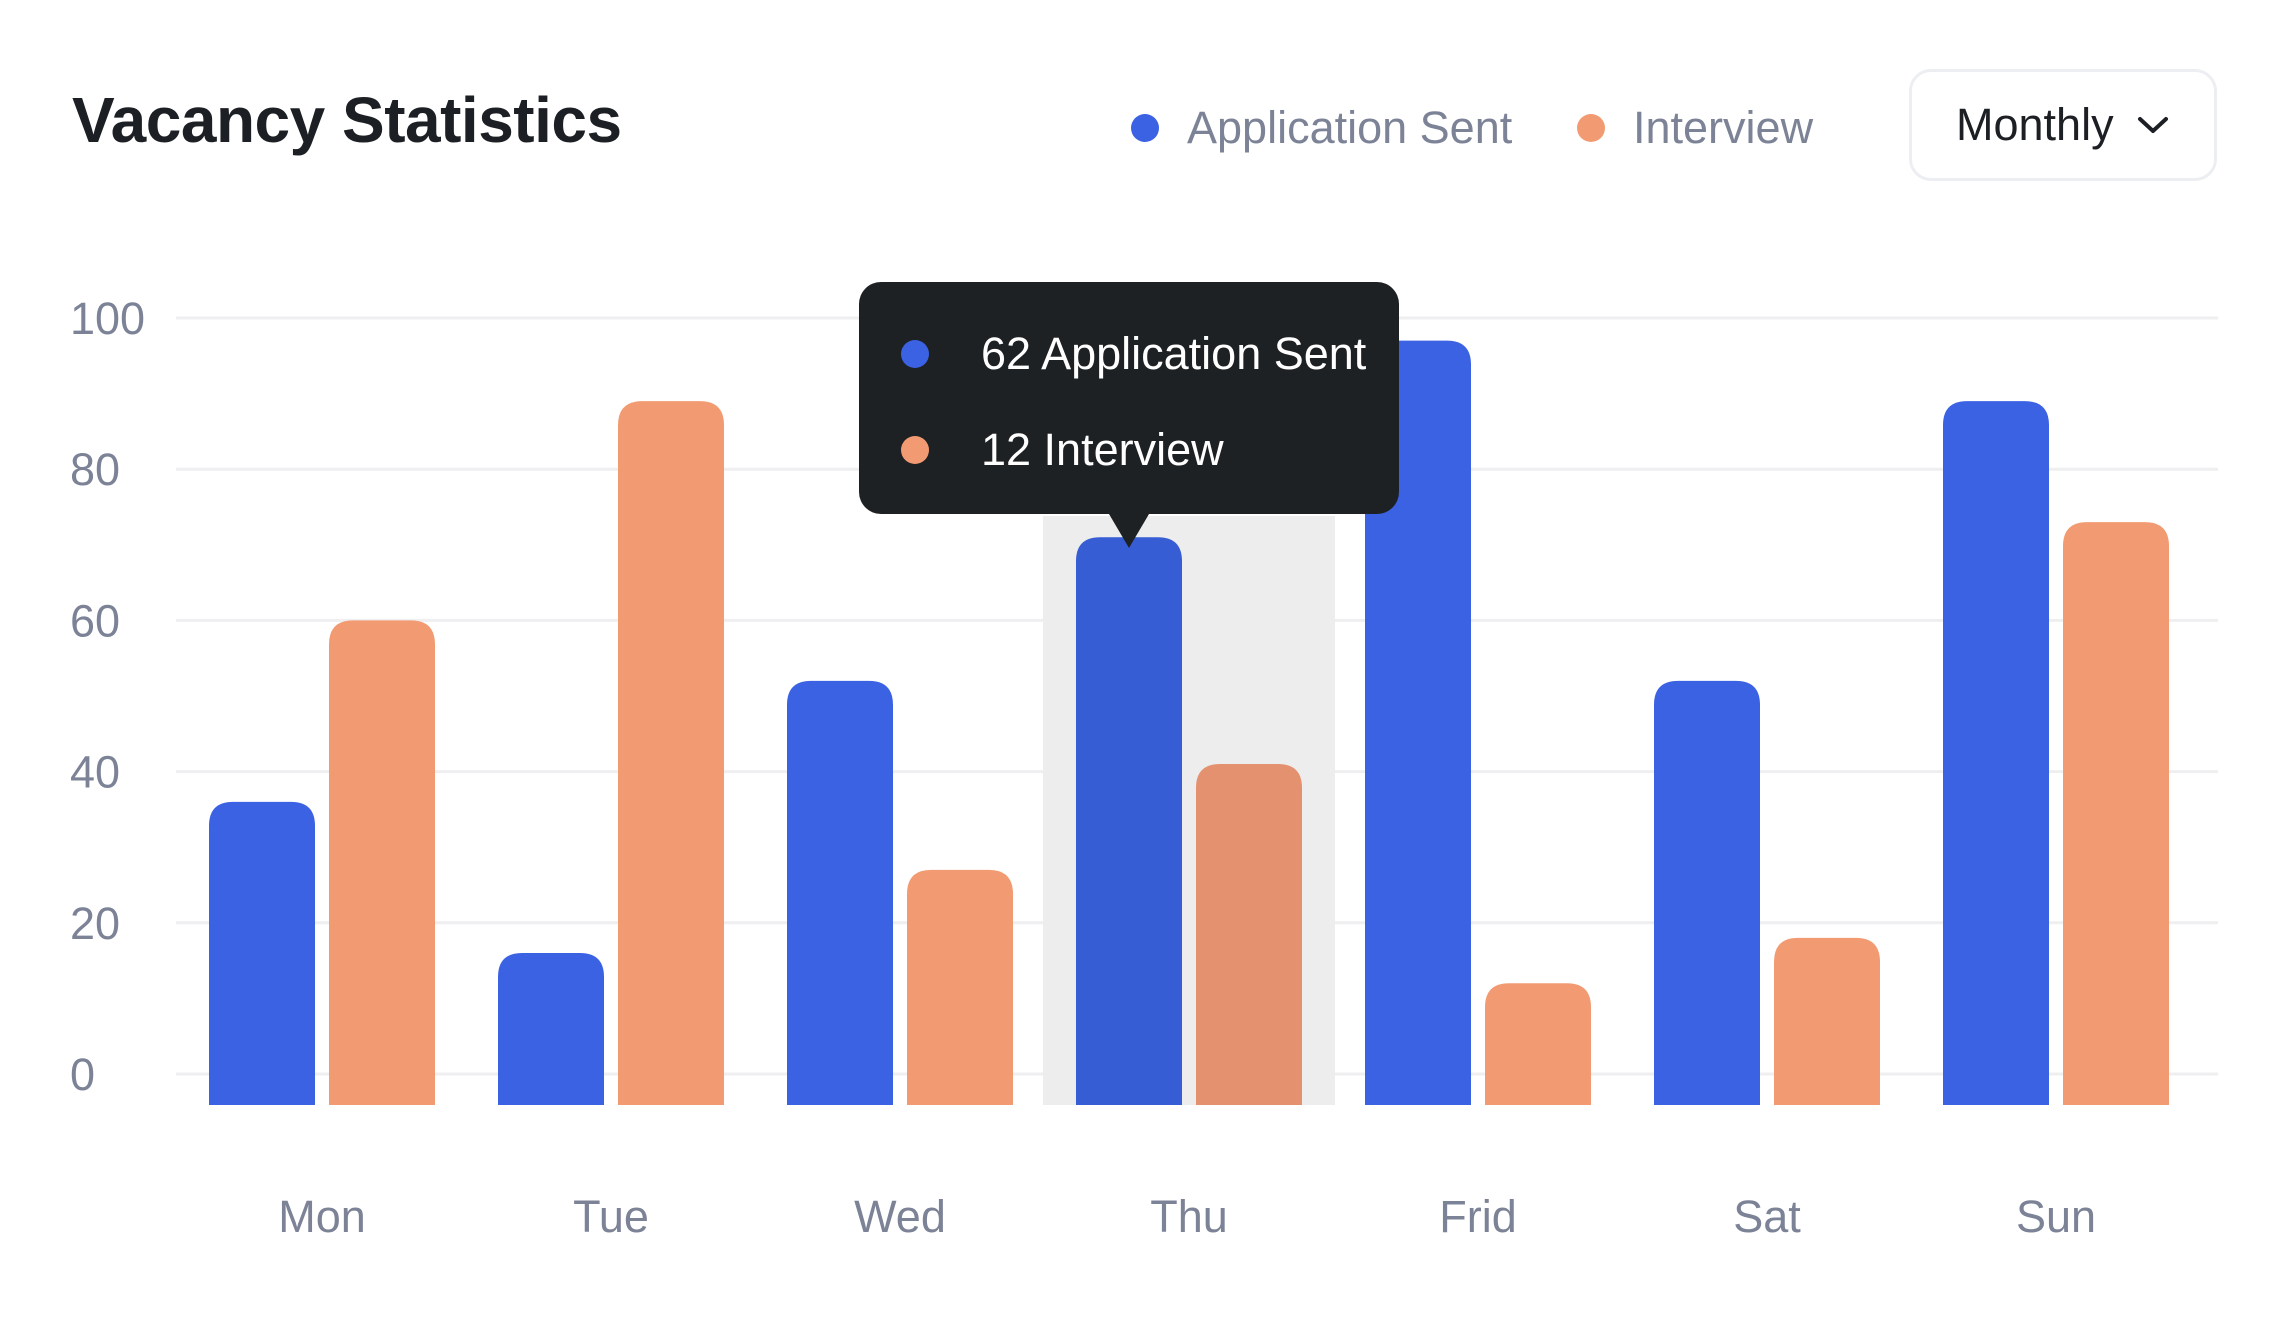  I want to click on y-tick-label: 80, so click(95, 469).